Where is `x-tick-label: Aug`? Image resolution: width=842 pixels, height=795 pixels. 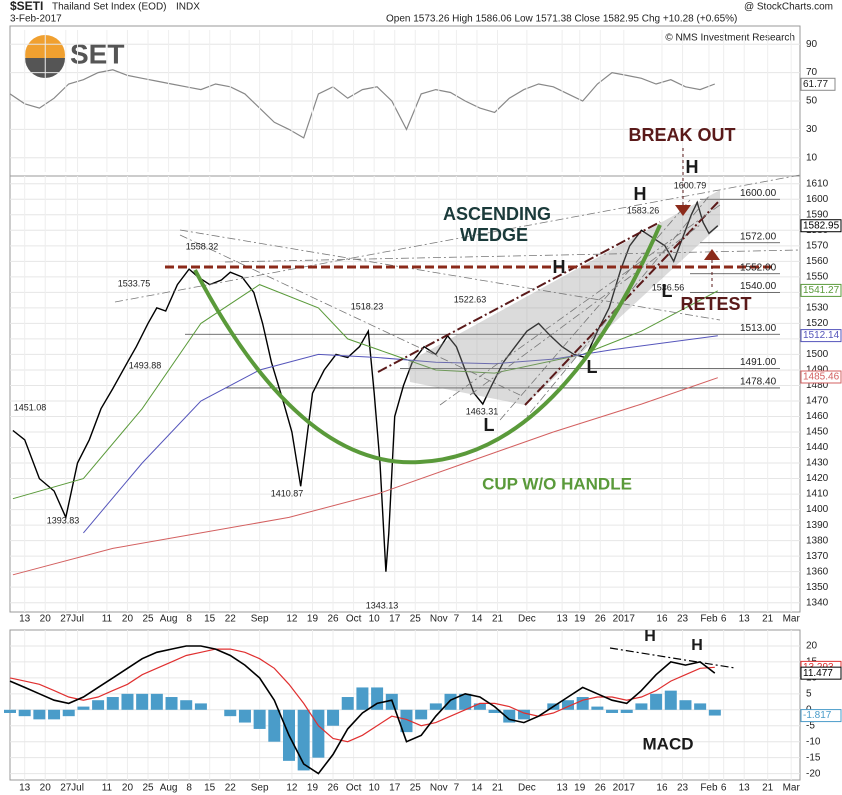 x-tick-label: Aug is located at coordinates (169, 788).